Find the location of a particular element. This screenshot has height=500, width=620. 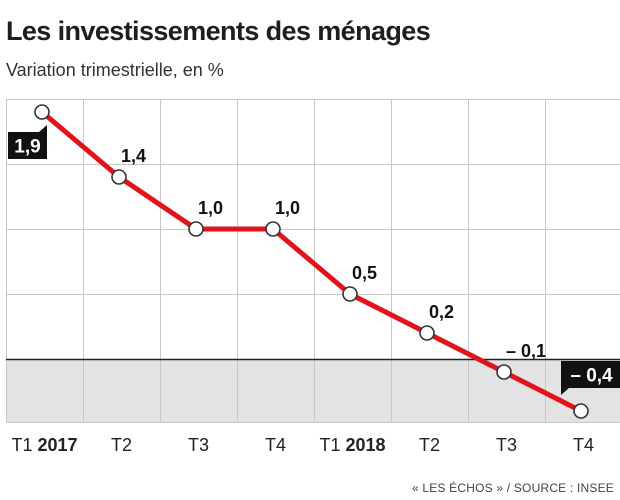

x-tick-year: 2017 is located at coordinates (54, 445).